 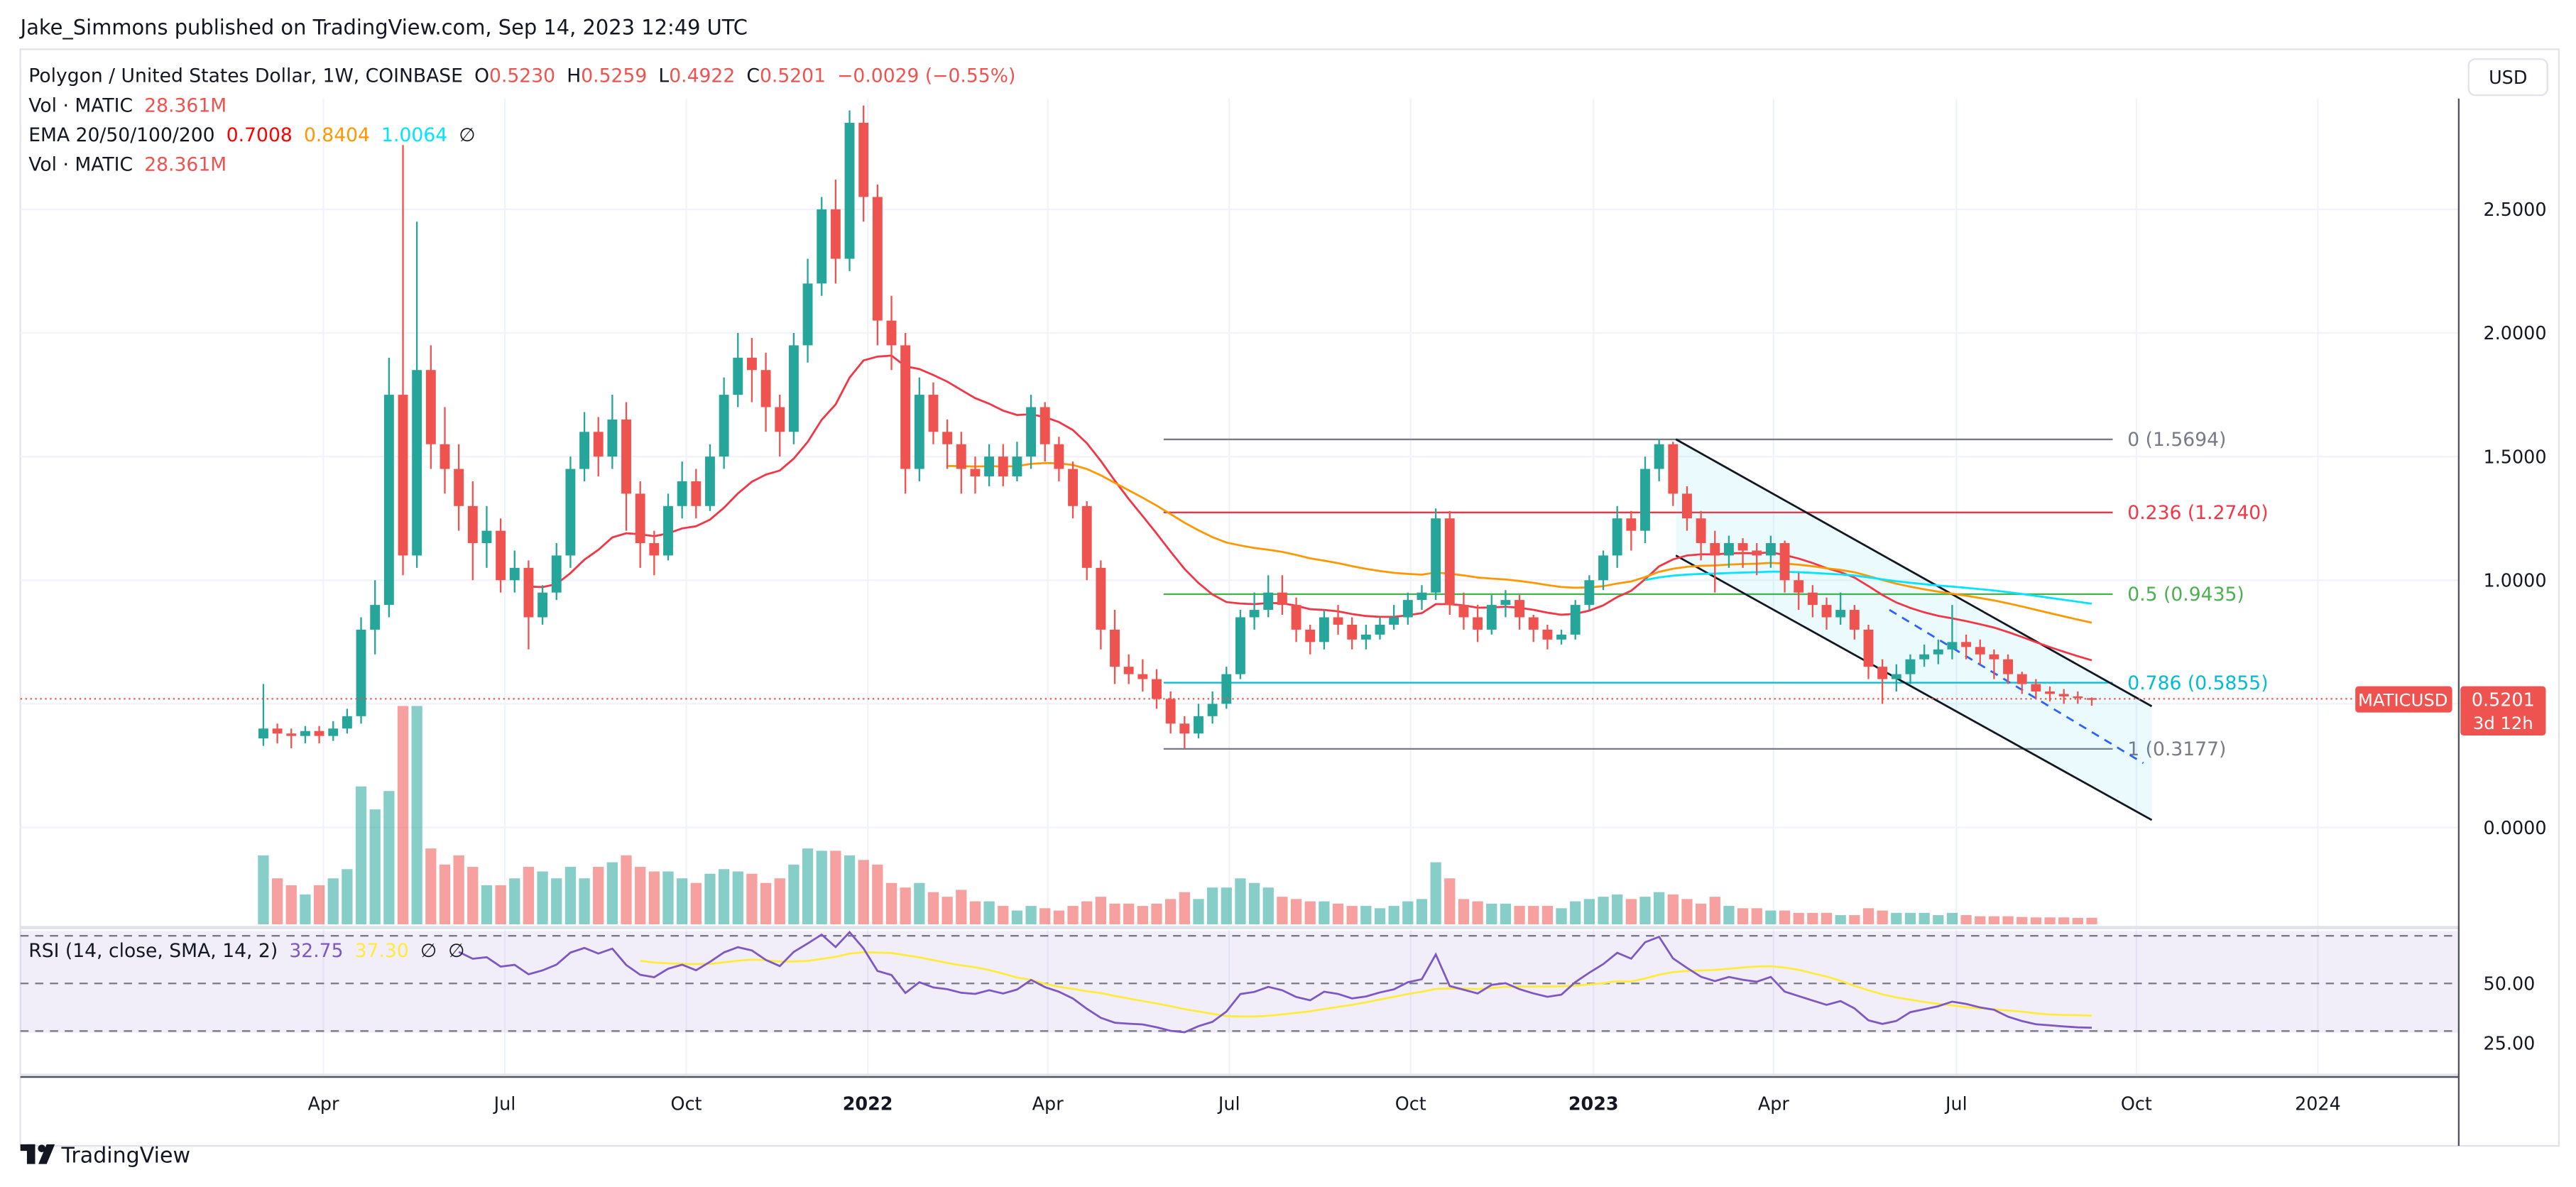 I want to click on legend-volume-2: Vol · MATIC 28.361M, so click(x=127, y=165).